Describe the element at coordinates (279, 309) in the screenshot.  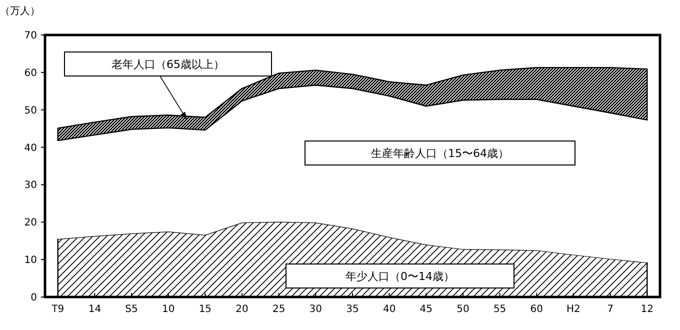
I see `x-tick-label: 25` at that location.